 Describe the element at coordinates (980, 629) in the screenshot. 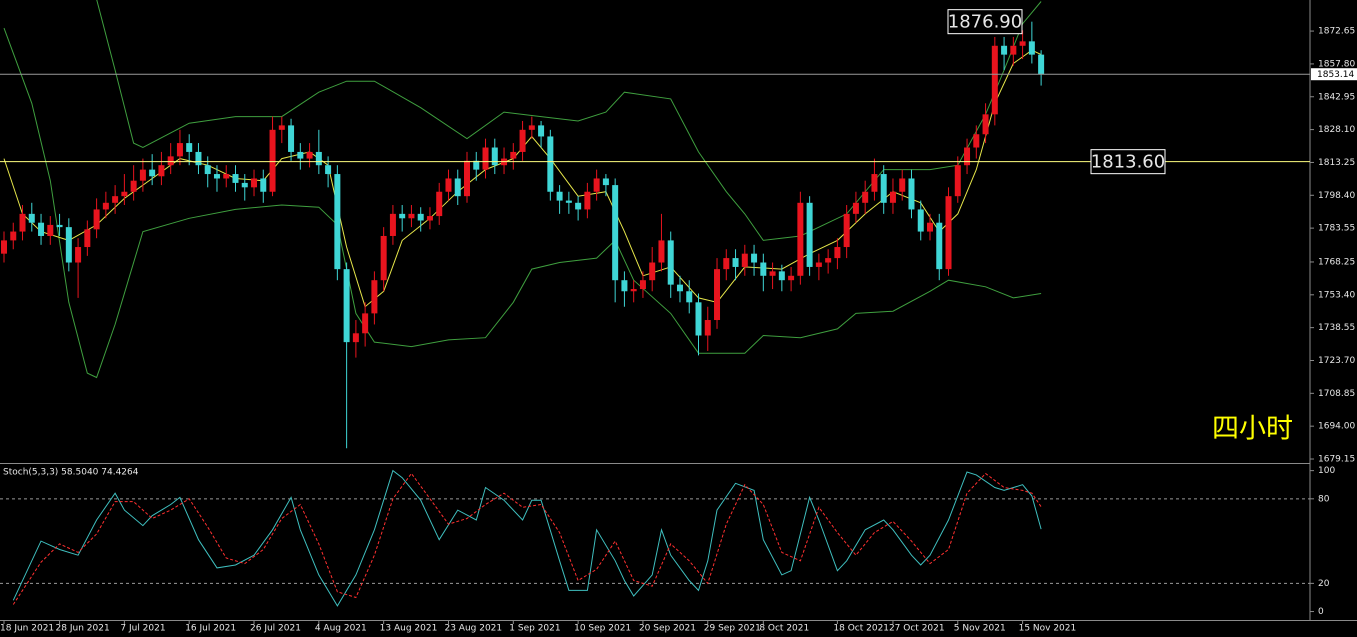

I see `x-tick-label: 5 Nov 2021` at that location.